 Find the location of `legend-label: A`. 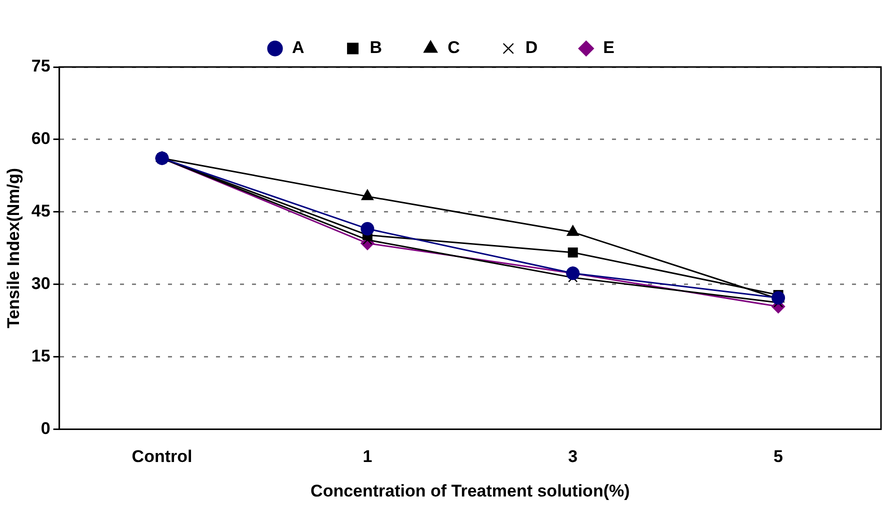

legend-label: A is located at coordinates (298, 48).